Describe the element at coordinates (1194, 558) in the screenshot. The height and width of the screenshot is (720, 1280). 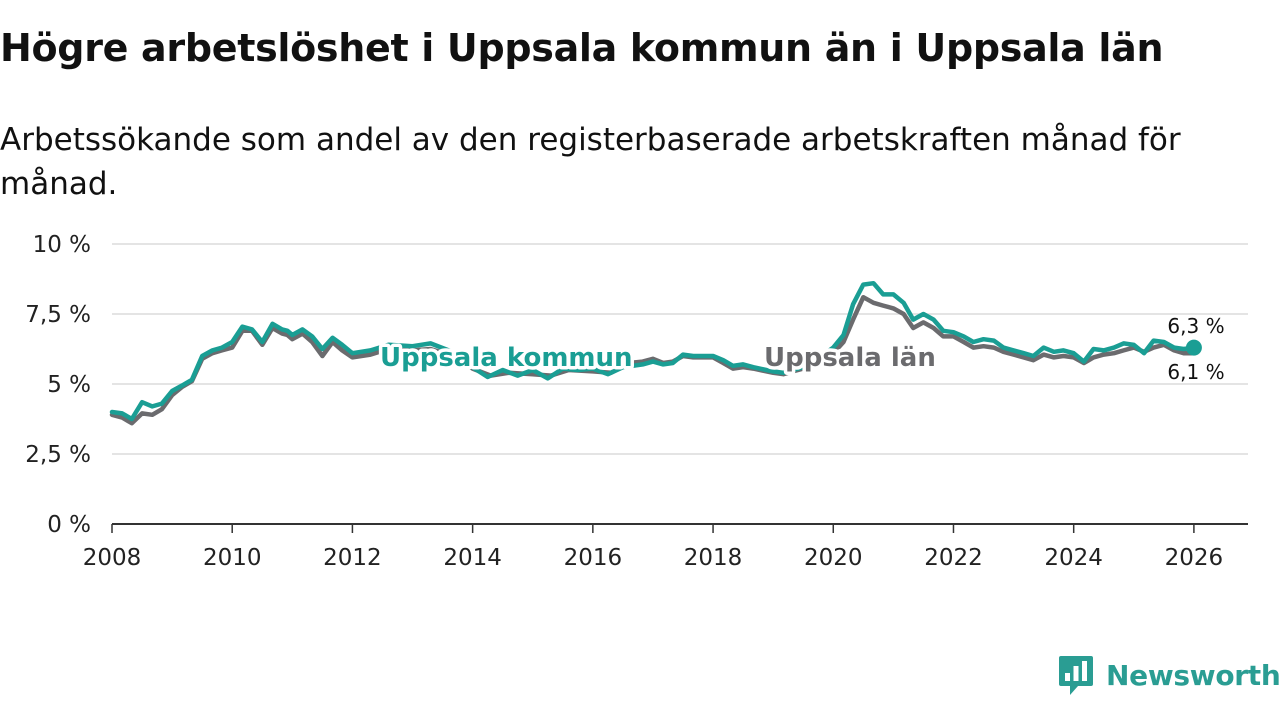
I see `x-tick-label: 2026` at that location.